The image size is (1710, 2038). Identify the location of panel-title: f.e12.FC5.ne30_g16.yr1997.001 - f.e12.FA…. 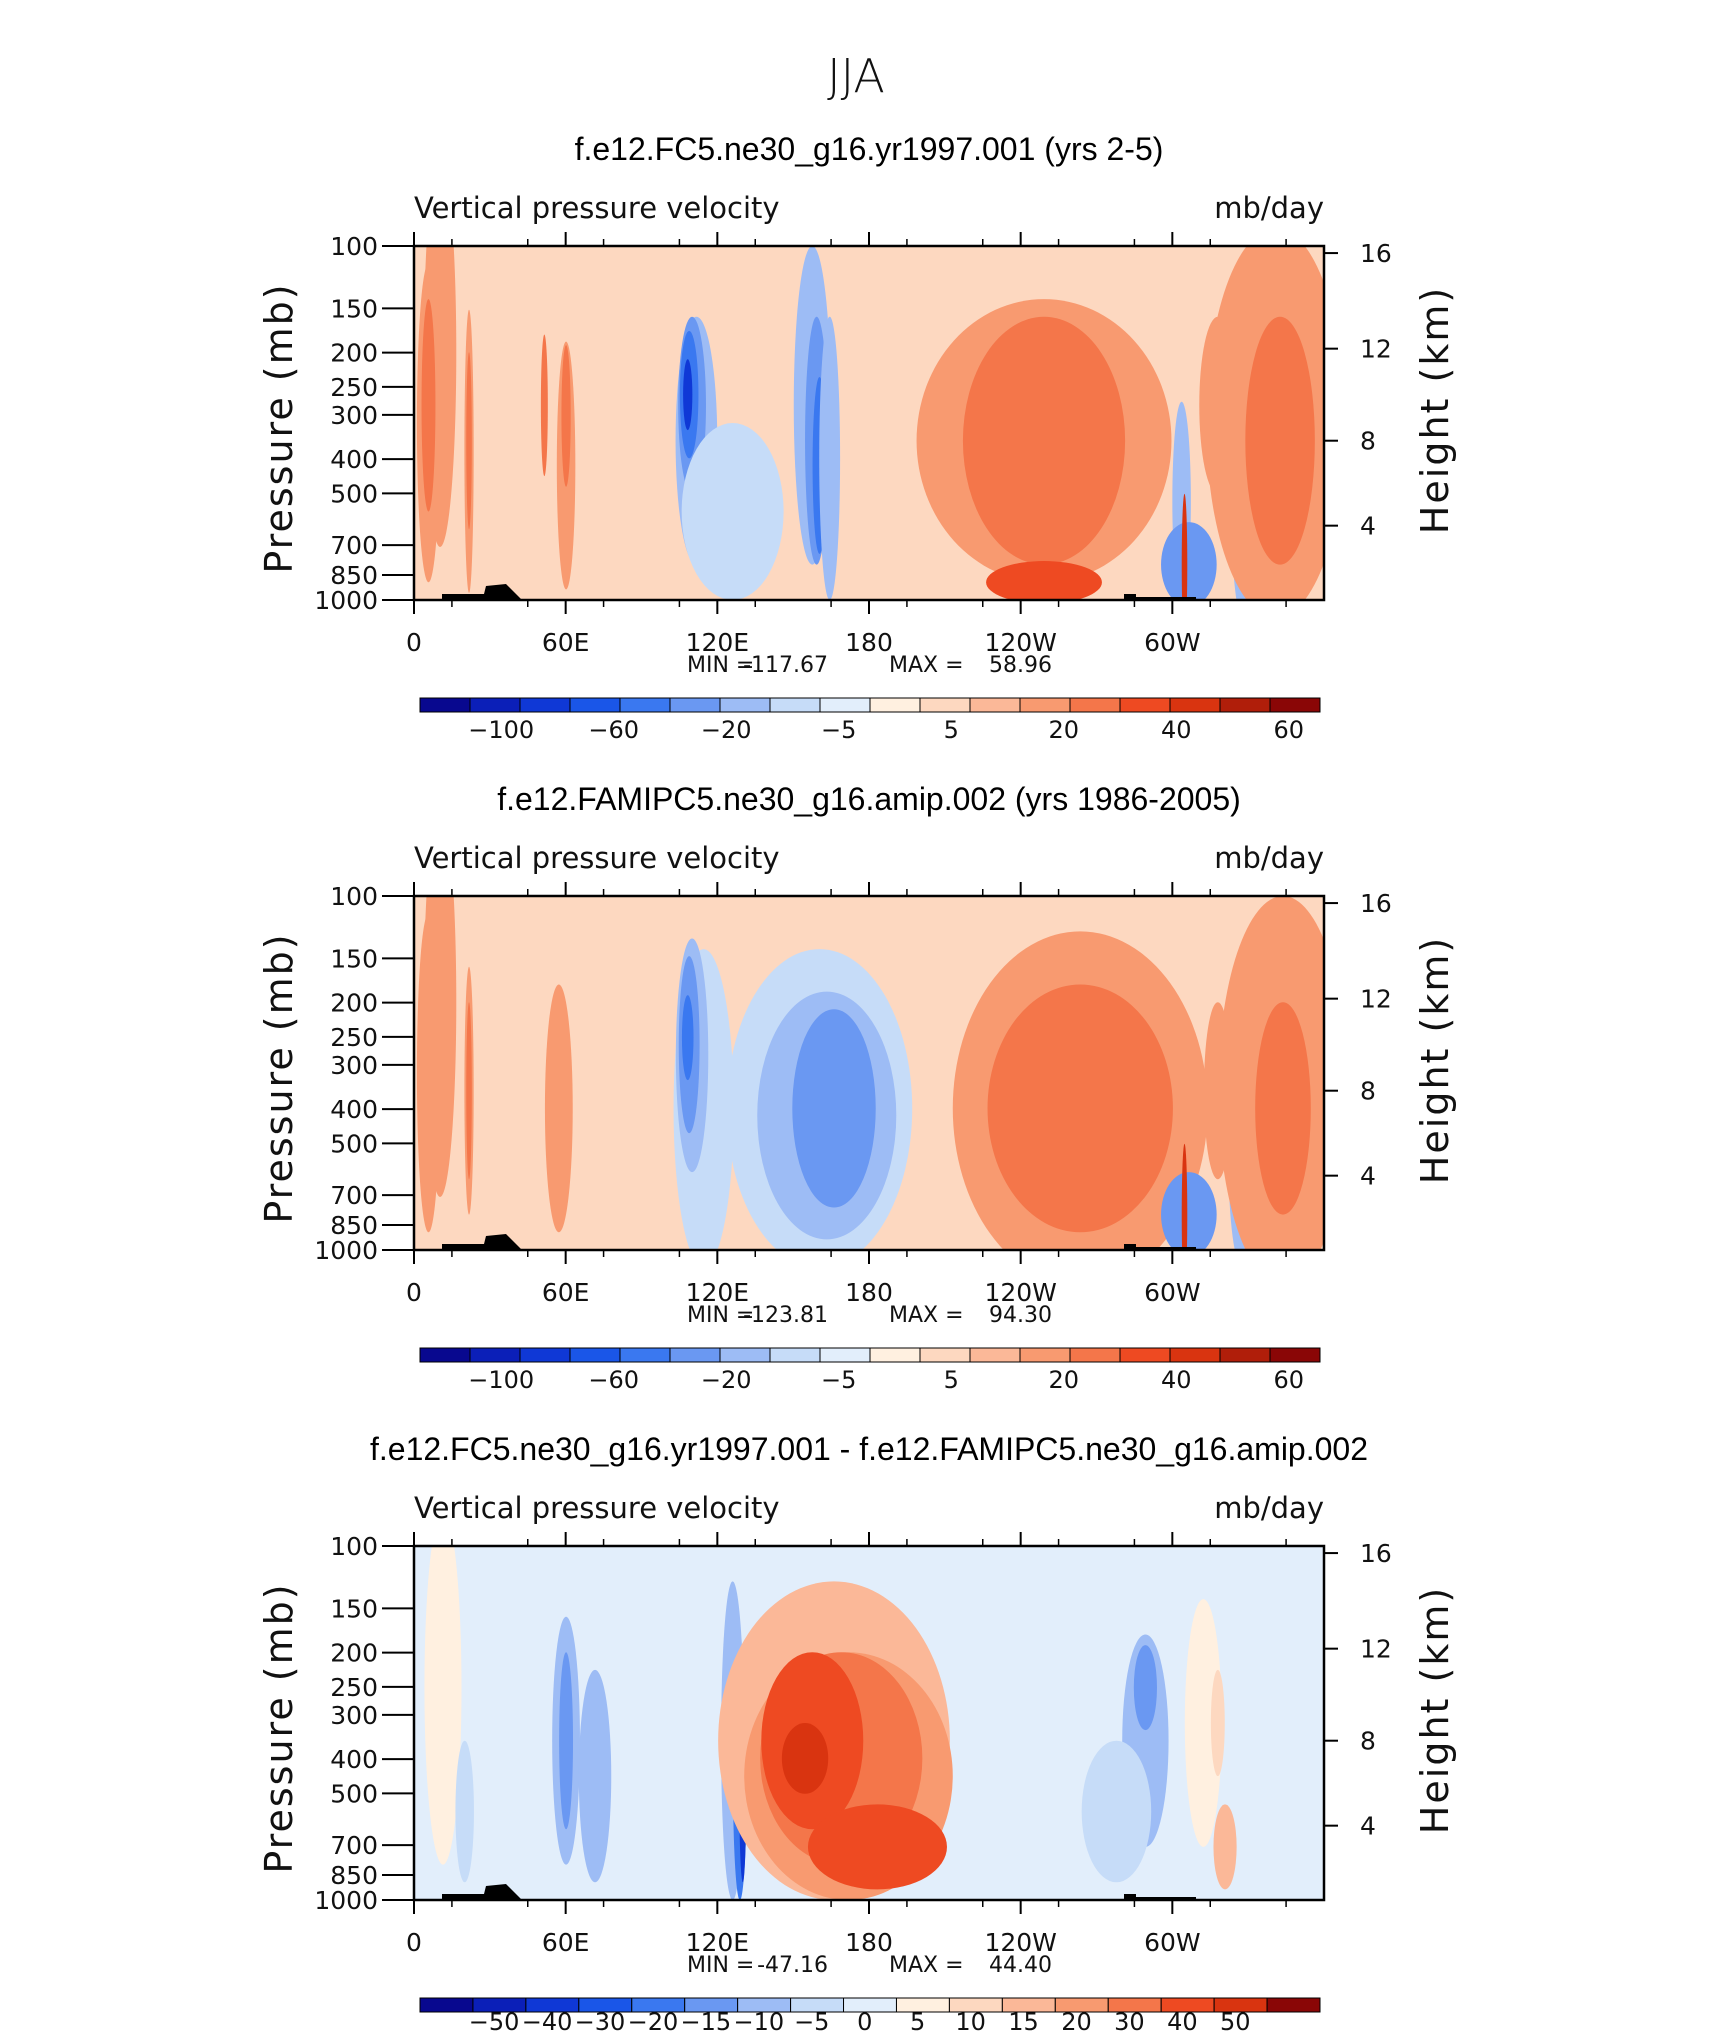
(869, 1449).